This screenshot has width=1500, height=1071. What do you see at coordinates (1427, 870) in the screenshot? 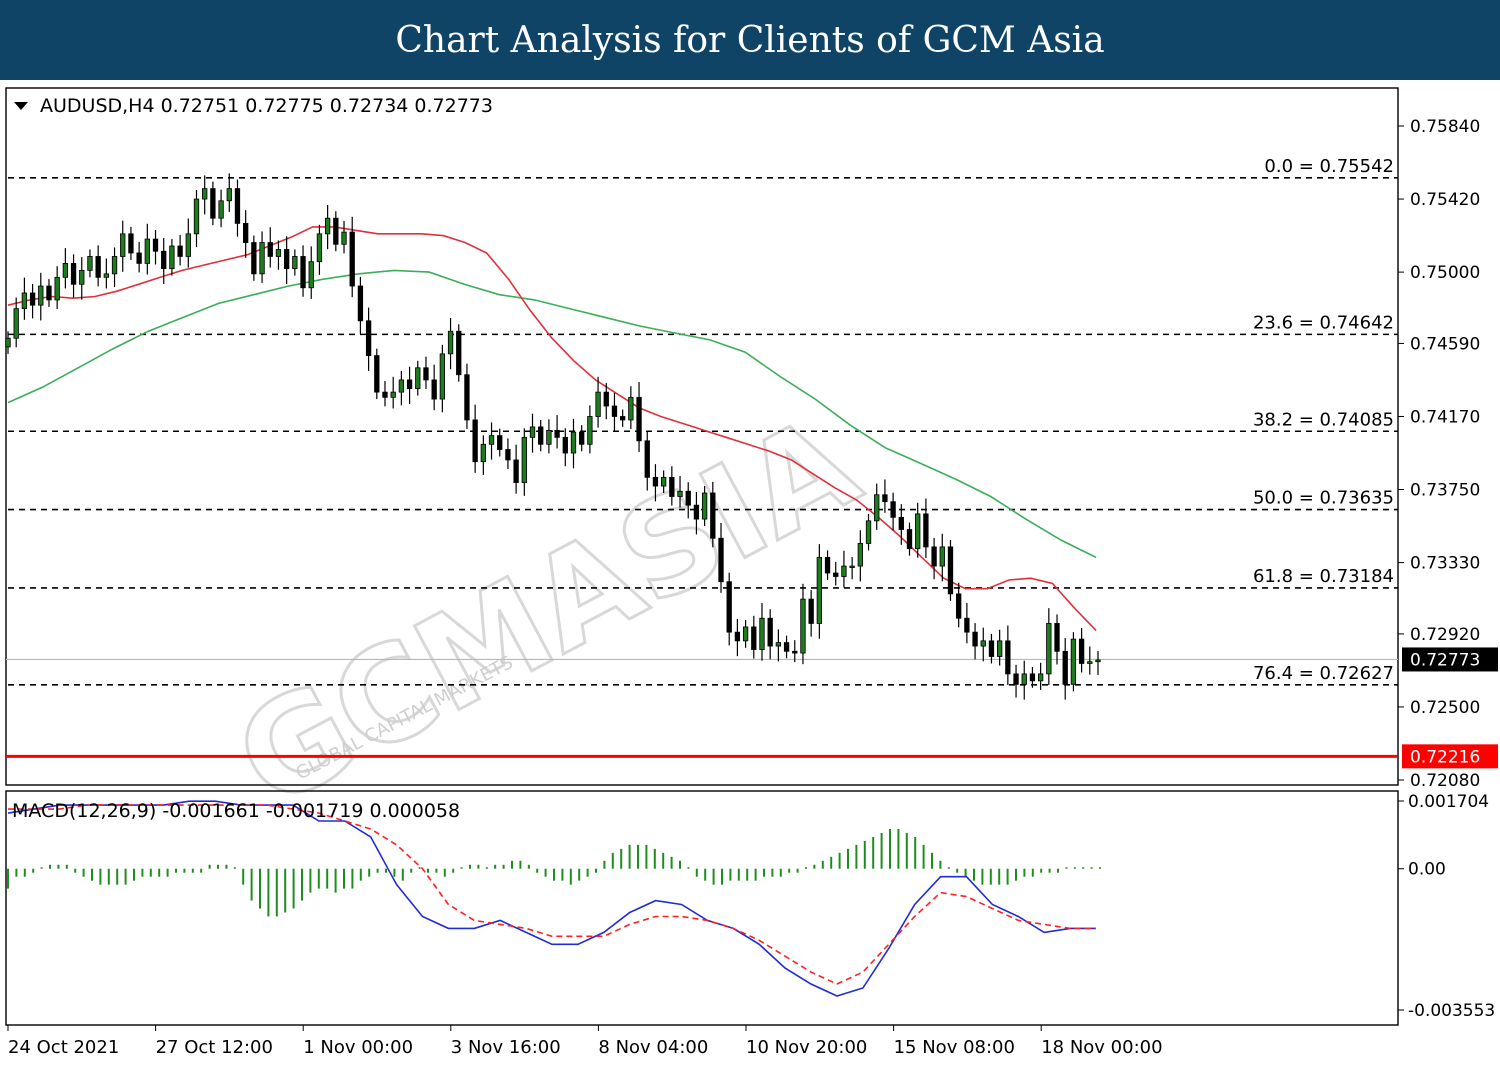
I see `macd-axis-label: 0.00` at bounding box center [1427, 870].